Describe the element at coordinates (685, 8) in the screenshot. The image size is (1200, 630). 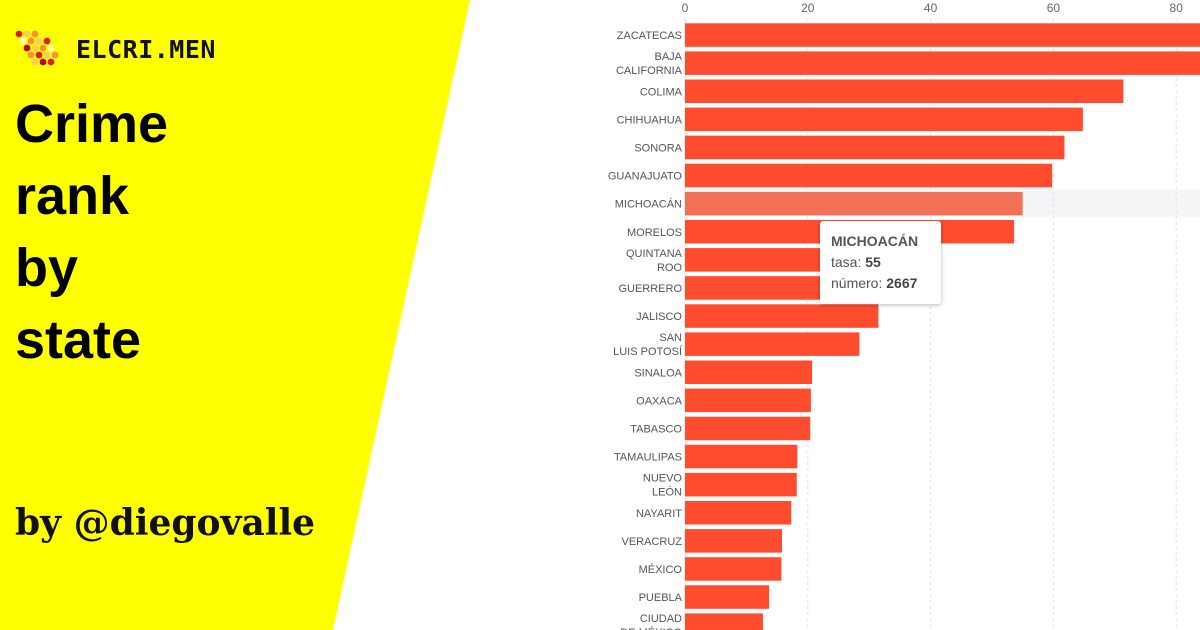
I see `x-tick-label: 0` at that location.